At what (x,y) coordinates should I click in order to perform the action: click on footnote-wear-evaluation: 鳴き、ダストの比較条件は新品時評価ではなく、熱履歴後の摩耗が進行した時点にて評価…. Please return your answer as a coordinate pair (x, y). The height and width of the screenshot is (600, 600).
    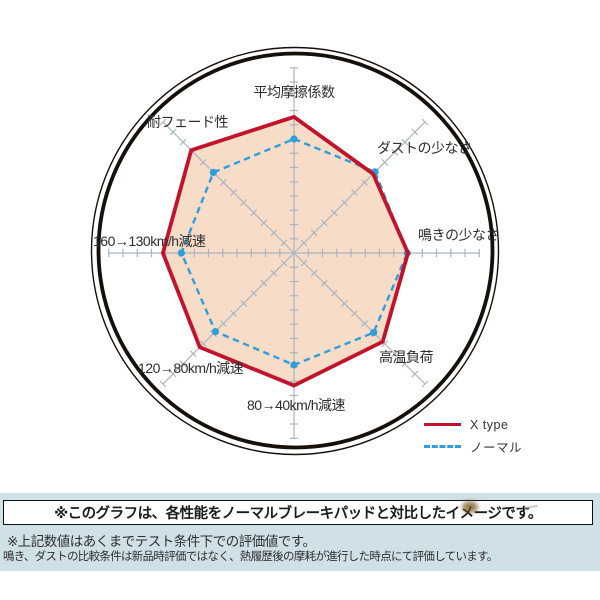
    Looking at the image, I should click on (250, 557).